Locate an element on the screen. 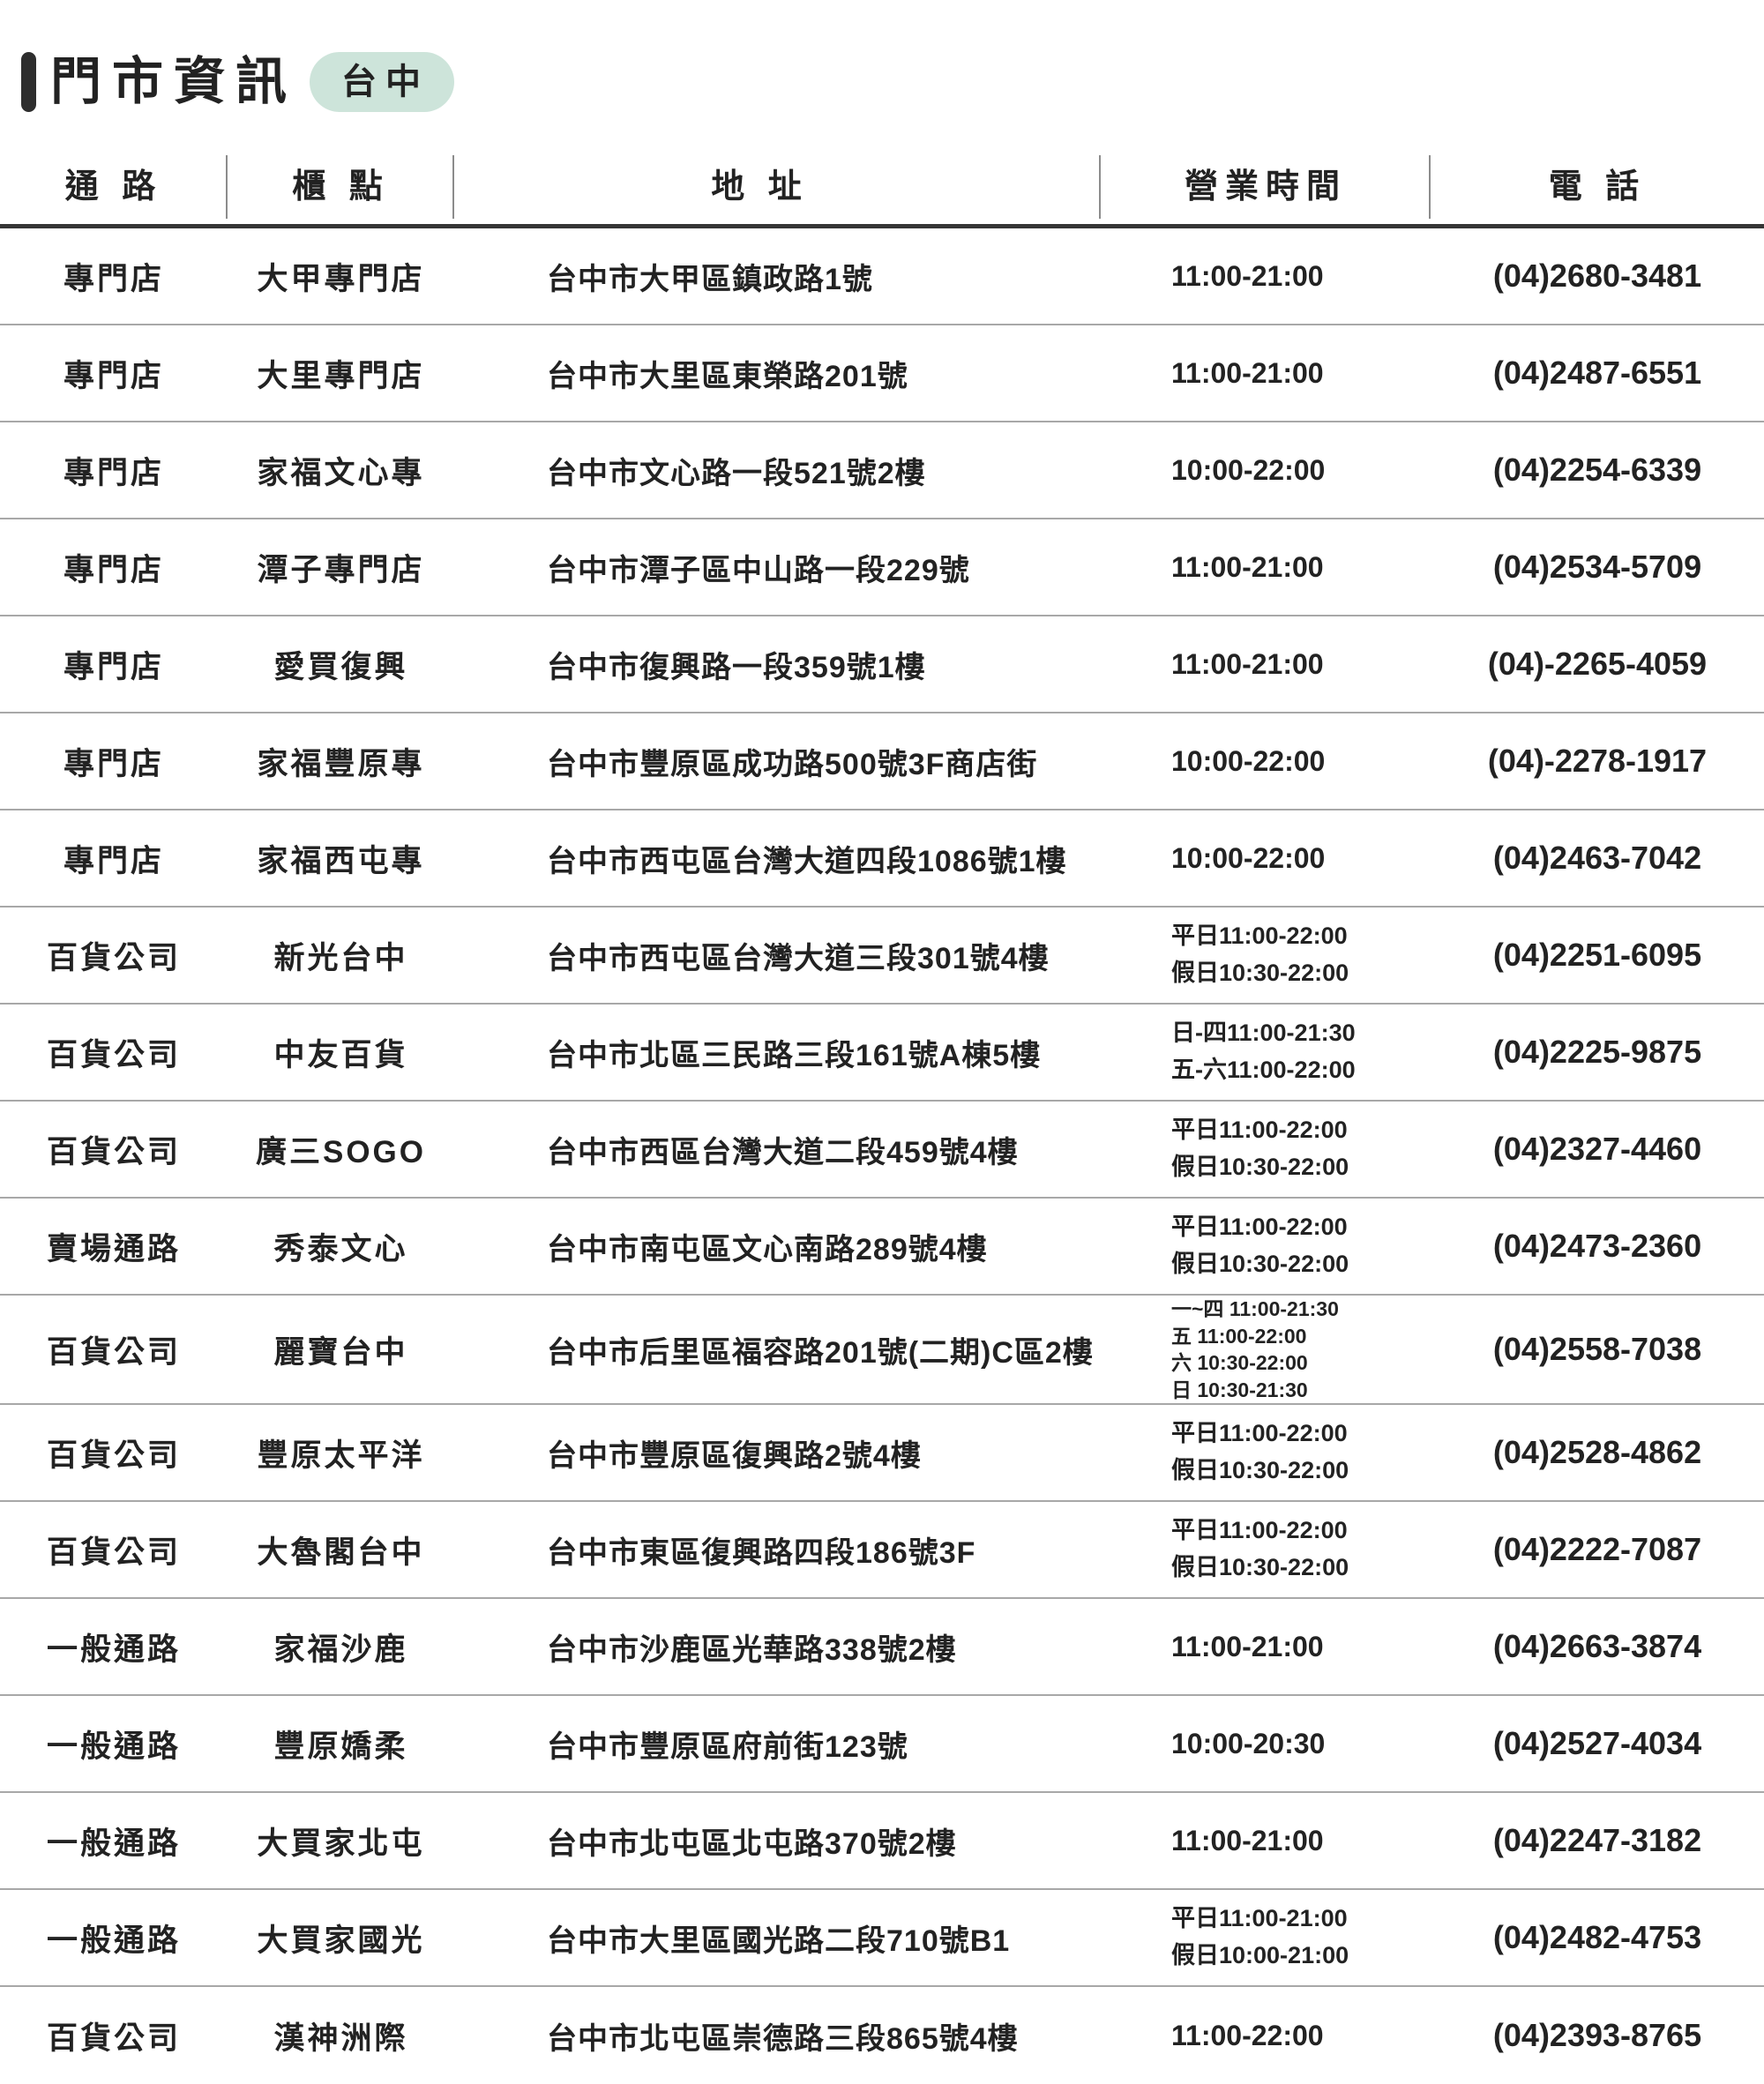 The width and height of the screenshot is (1764, 2084). address-cell: 台中市西區台灣大道二段459號4樓 is located at coordinates (777, 1149).